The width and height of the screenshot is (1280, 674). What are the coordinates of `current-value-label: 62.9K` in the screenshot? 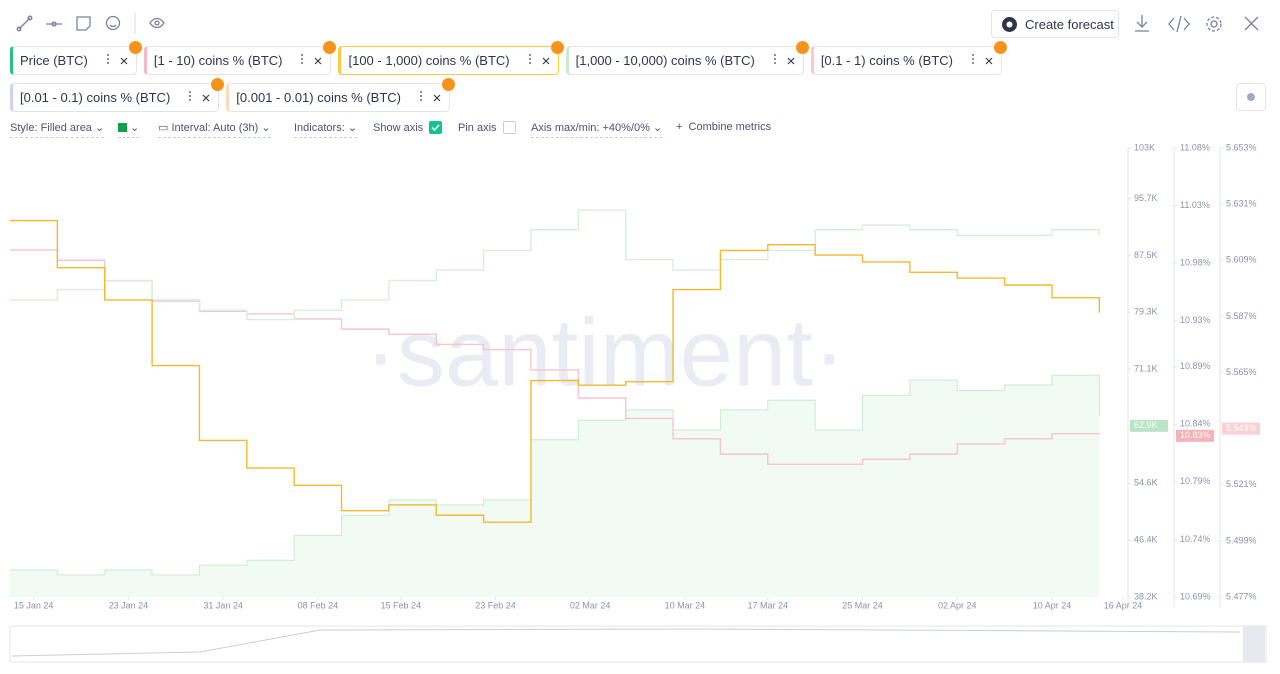 It's located at (1146, 425).